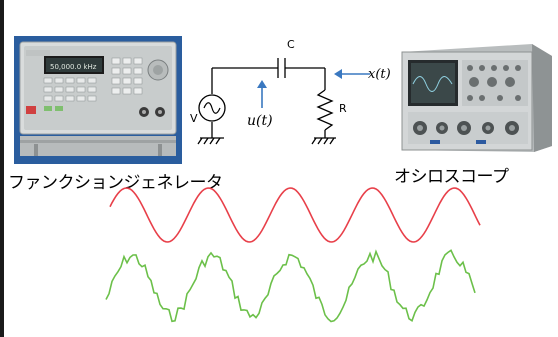  I want to click on output-waveform, so click(290, 286).